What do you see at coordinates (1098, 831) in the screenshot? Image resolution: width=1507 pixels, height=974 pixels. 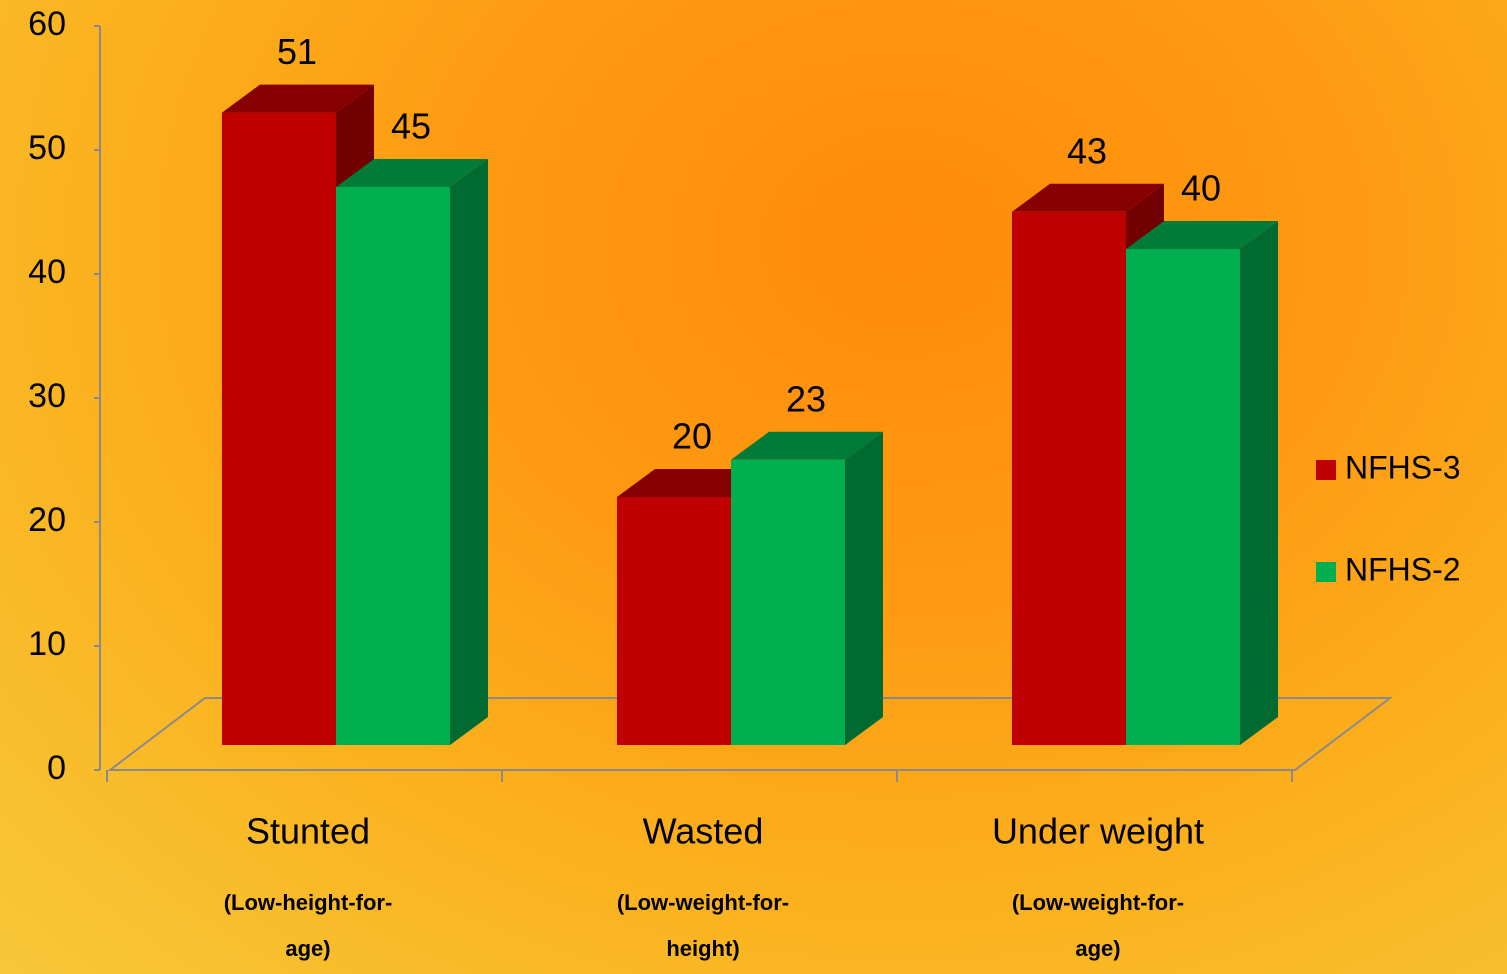 I see `x-tick-label: Under weight` at bounding box center [1098, 831].